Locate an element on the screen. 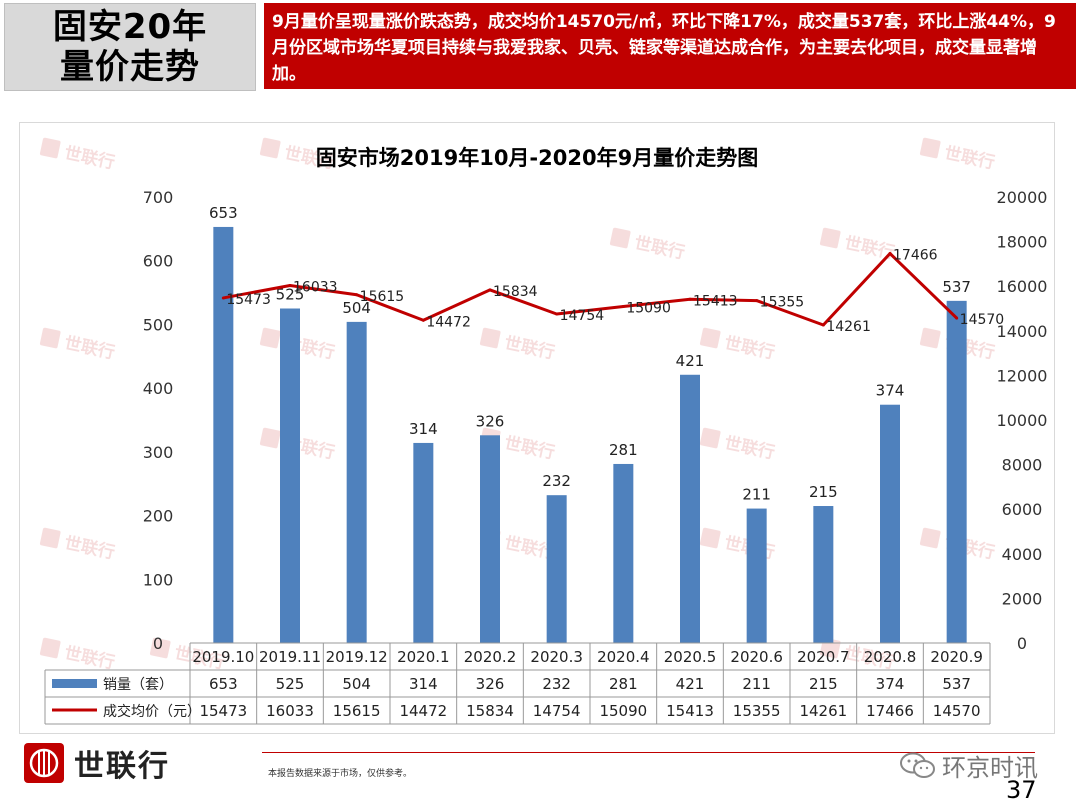 This screenshot has width=1080, height=810. table-cell-volume: 326 is located at coordinates (490, 684).